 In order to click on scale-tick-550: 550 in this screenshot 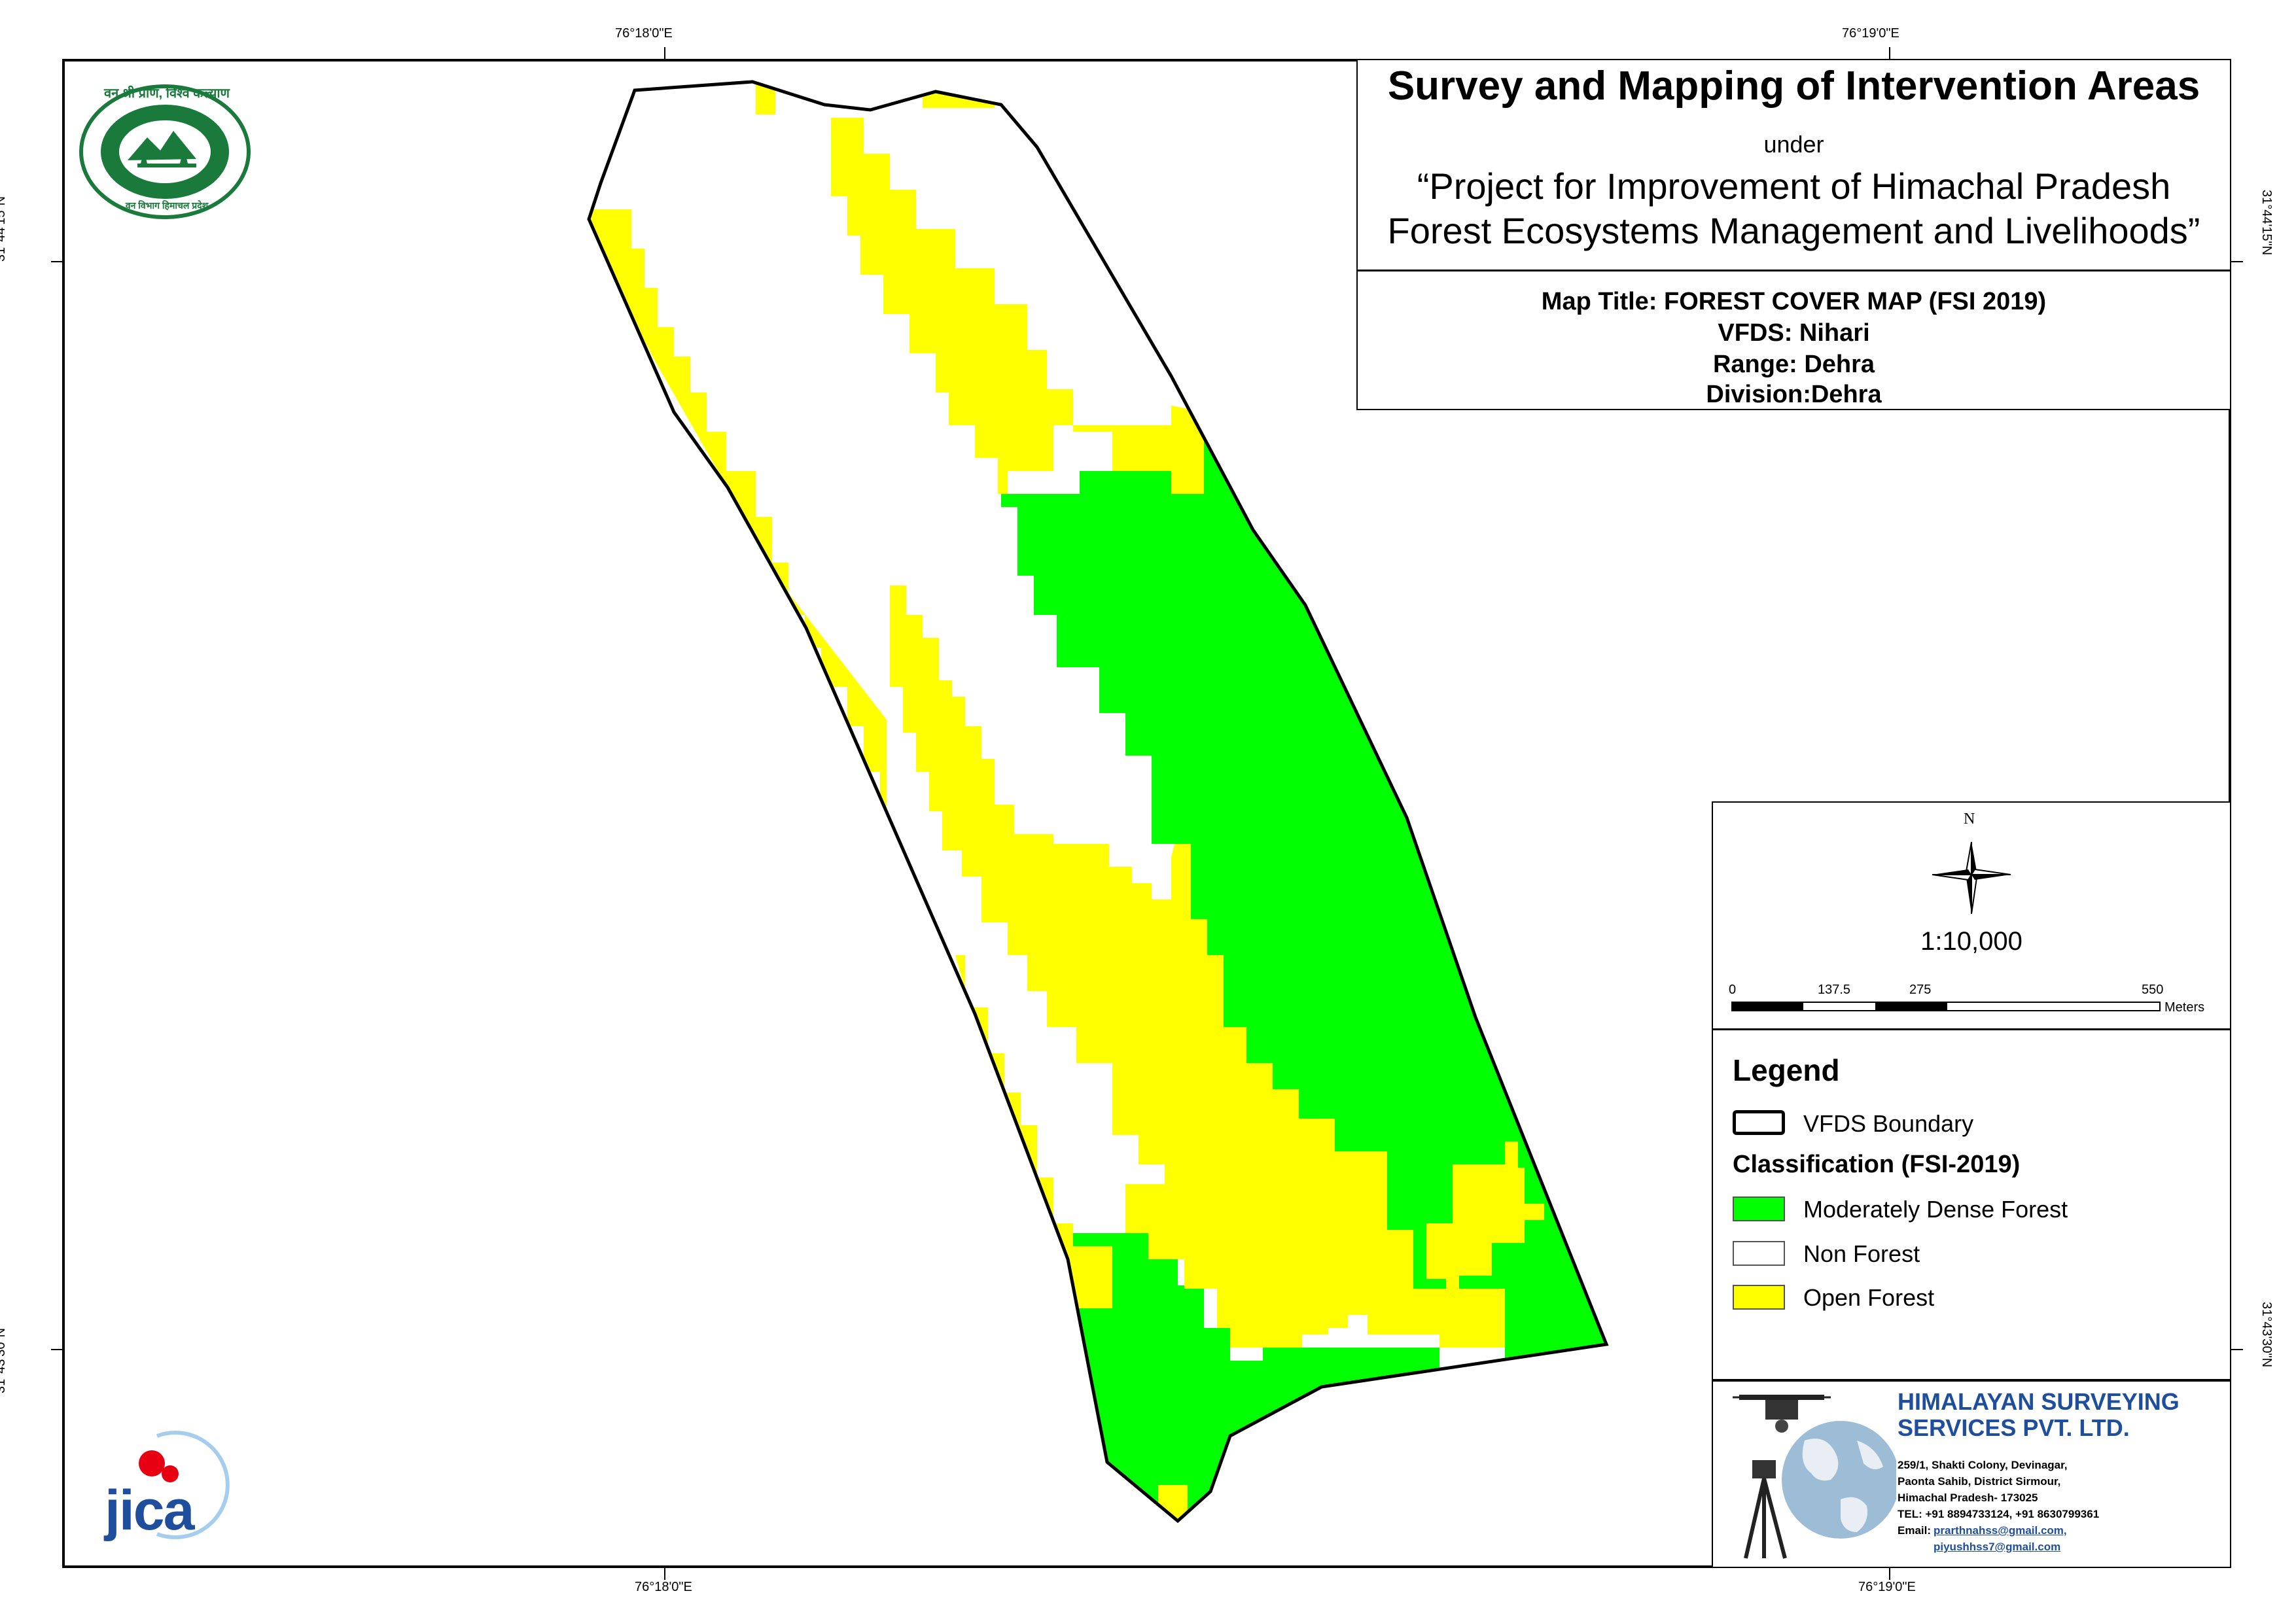, I will do `click(2153, 990)`.